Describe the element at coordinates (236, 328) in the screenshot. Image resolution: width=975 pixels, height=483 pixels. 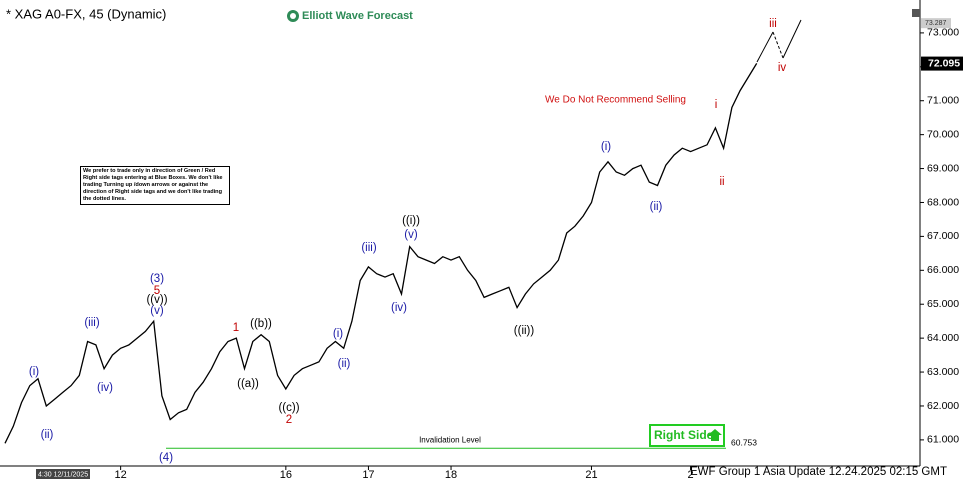
I see `wave-label: 1` at that location.